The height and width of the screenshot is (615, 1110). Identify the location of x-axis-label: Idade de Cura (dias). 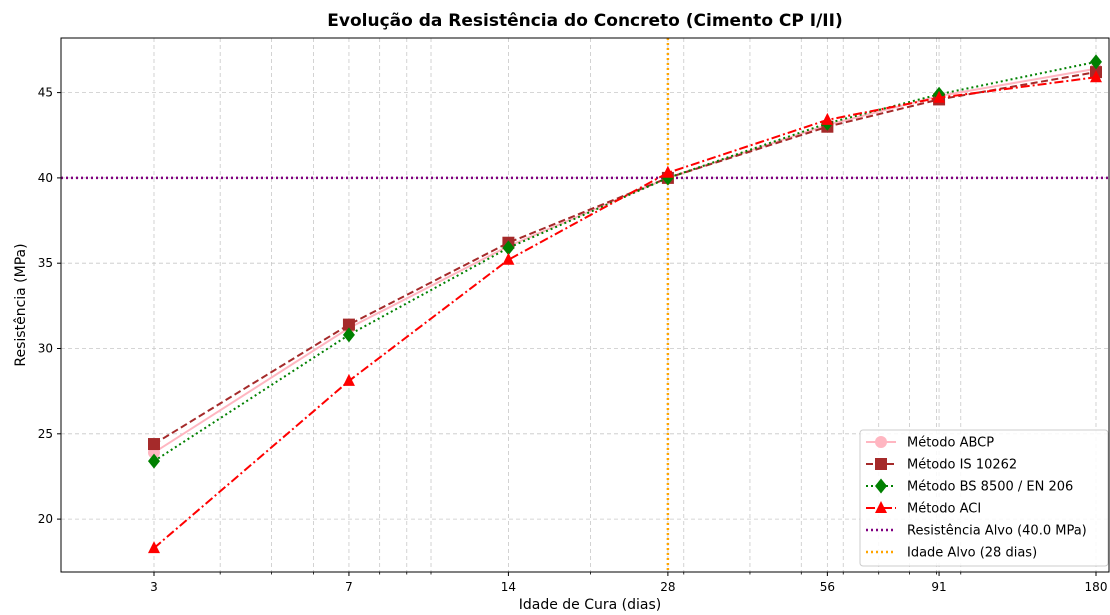
(590, 605).